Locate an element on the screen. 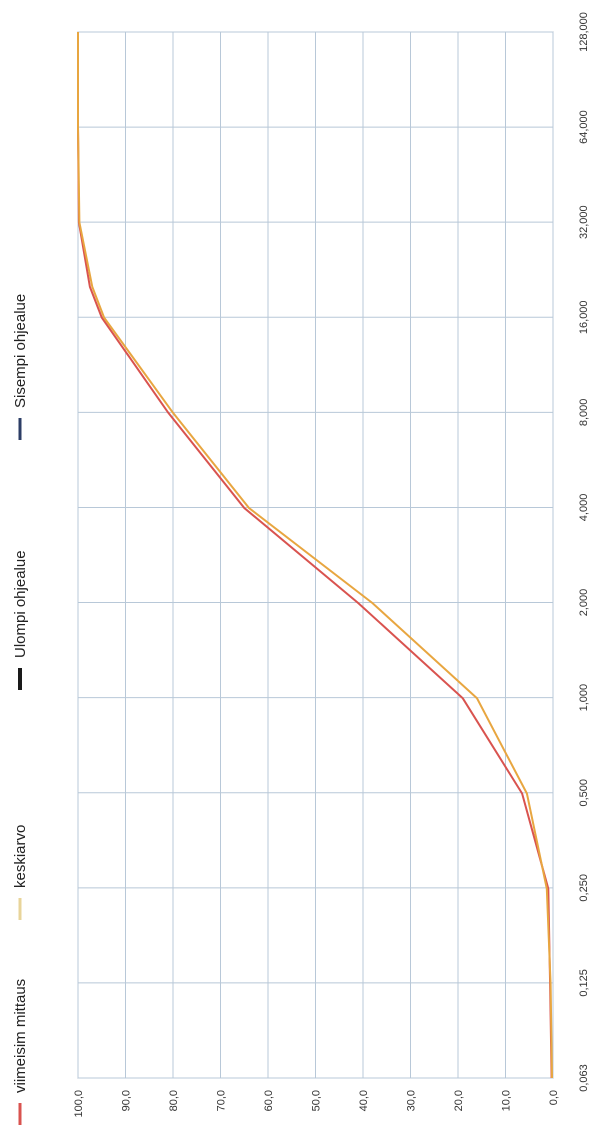 The width and height of the screenshot is (593, 1141). x-tick-label: 0,250 is located at coordinates (584, 888).